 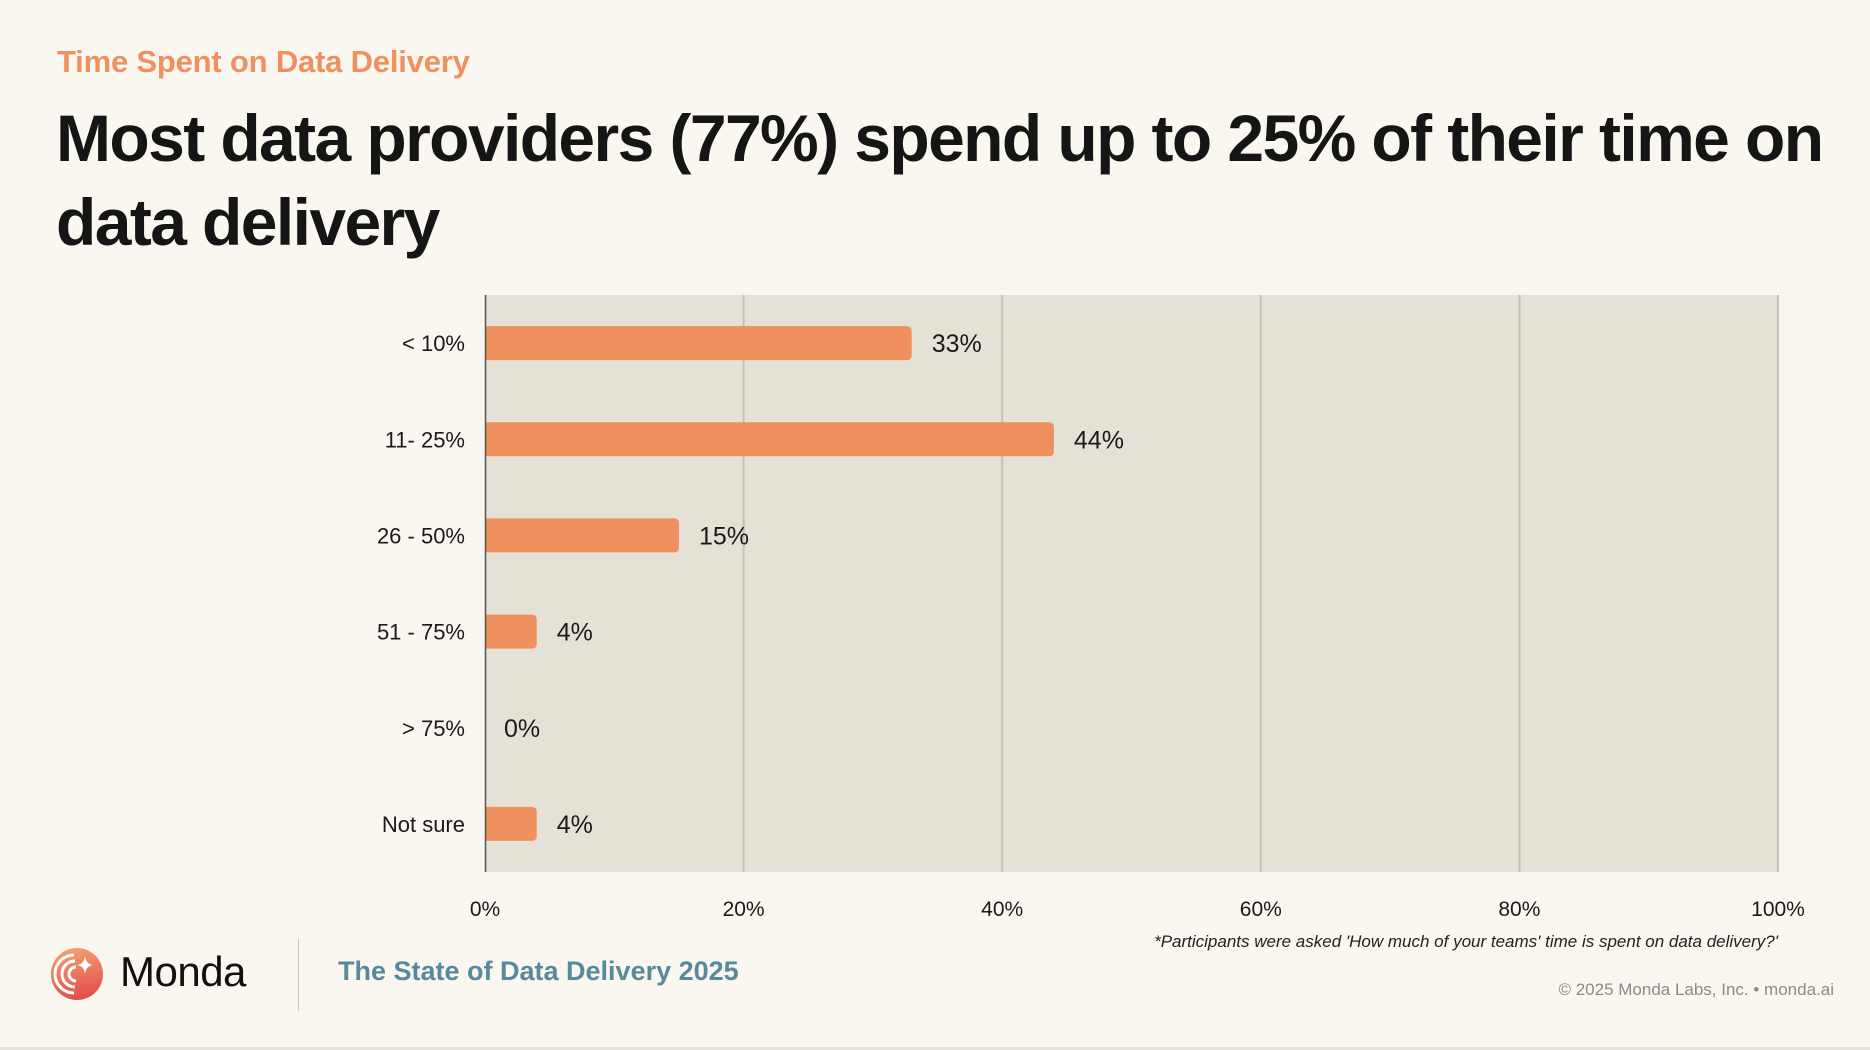 I want to click on x-tick-label: 0%, so click(x=485, y=909).